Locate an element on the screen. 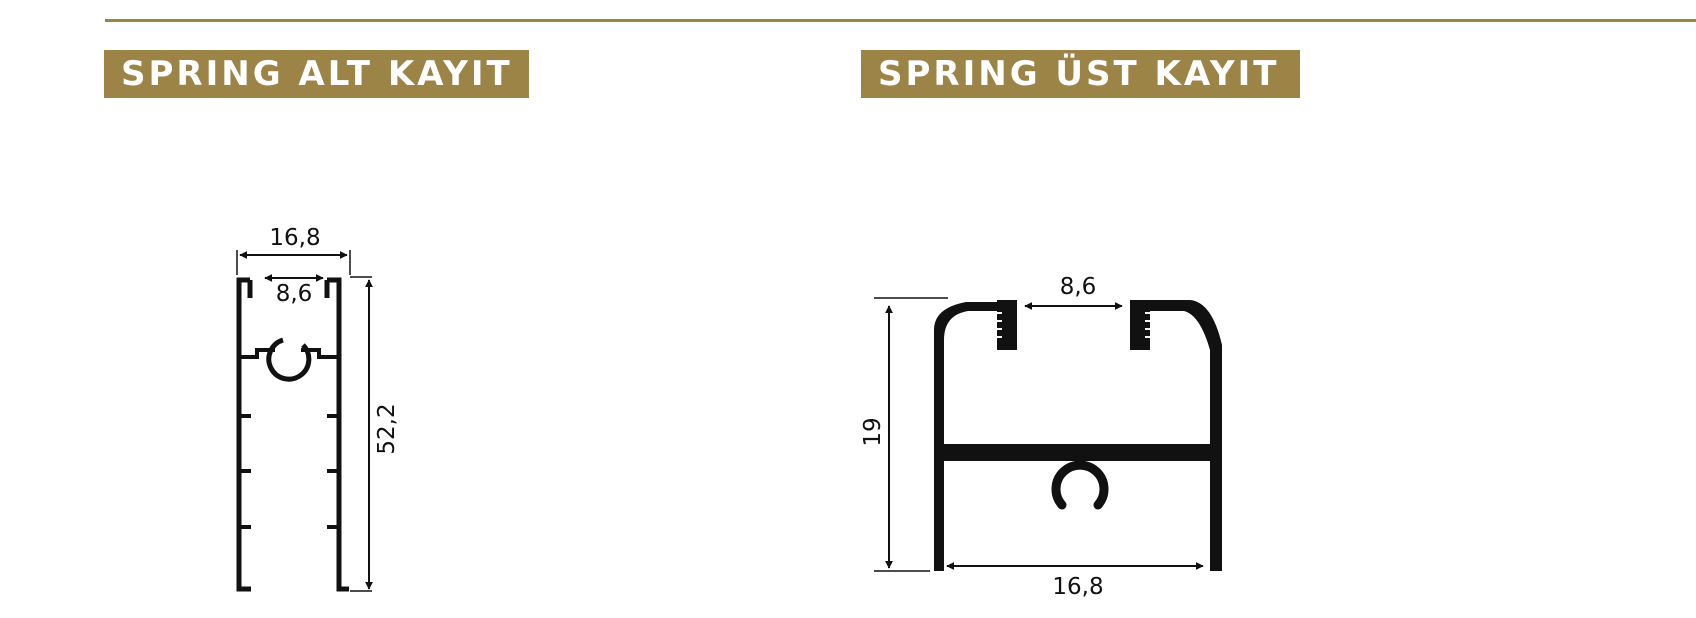 This screenshot has height=618, width=1696. section-title-ust-kayit: SPRING ÜST KAYIT is located at coordinates (1080, 74).